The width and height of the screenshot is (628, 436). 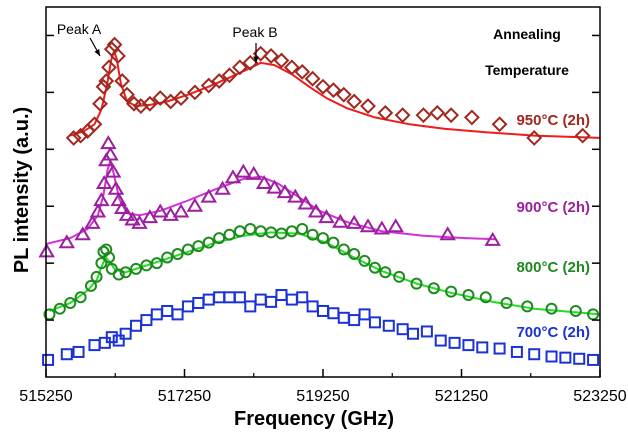 What do you see at coordinates (323, 387) in the screenshot?
I see `x-axis-ticks: 515250 517250 519250 521250 523250` at bounding box center [323, 387].